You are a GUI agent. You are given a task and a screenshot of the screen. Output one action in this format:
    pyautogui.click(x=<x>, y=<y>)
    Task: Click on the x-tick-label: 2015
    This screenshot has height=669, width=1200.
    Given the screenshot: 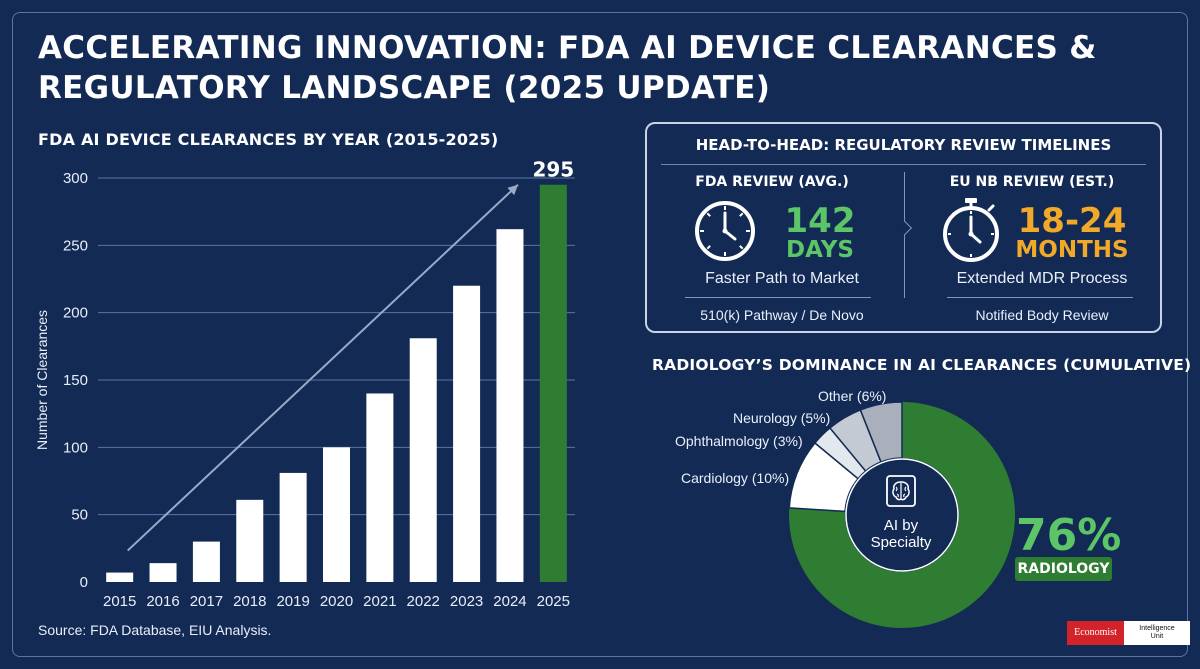 What is the action you would take?
    pyautogui.click(x=119, y=601)
    